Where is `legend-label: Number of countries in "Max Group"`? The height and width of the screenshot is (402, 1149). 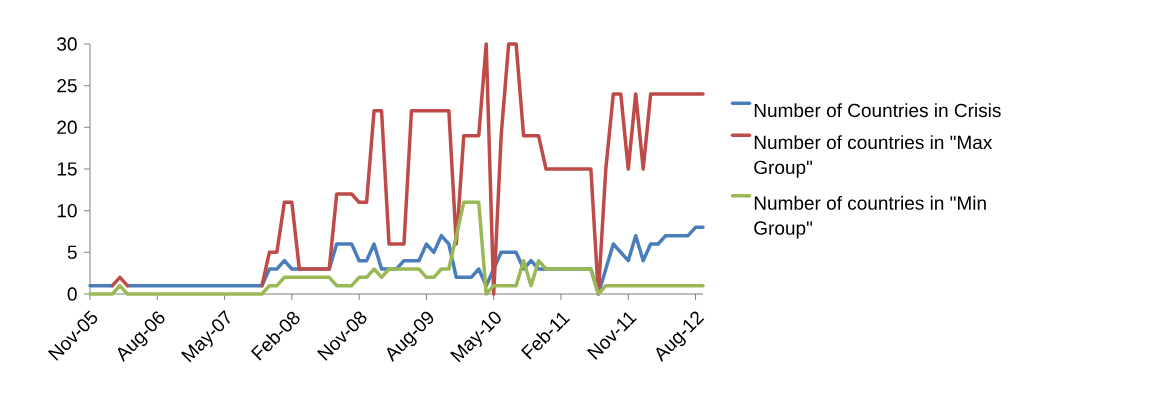 legend-label: Number of countries in "Max Group" is located at coordinates (873, 156).